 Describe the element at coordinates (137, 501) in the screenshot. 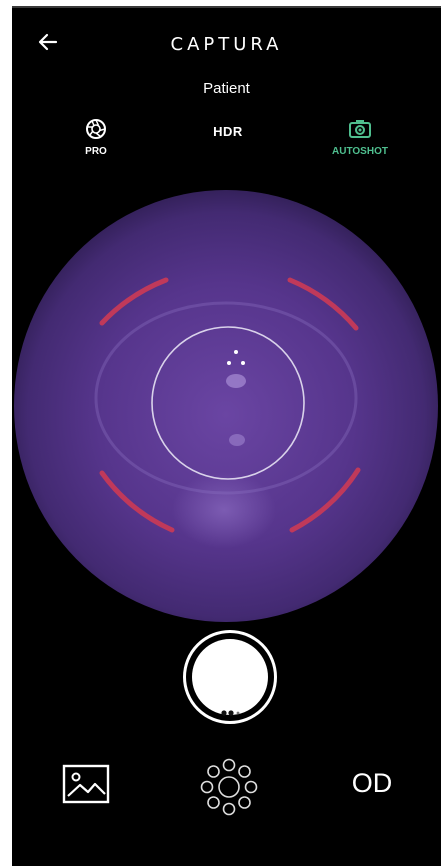

I see `guide-arc-bottom-left` at that location.